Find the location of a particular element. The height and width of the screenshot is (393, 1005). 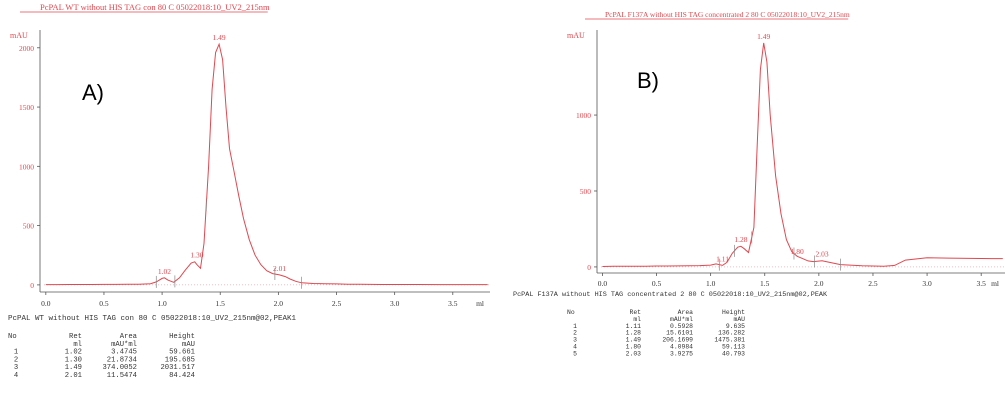

table-cell: 1.02 is located at coordinates (73, 353).